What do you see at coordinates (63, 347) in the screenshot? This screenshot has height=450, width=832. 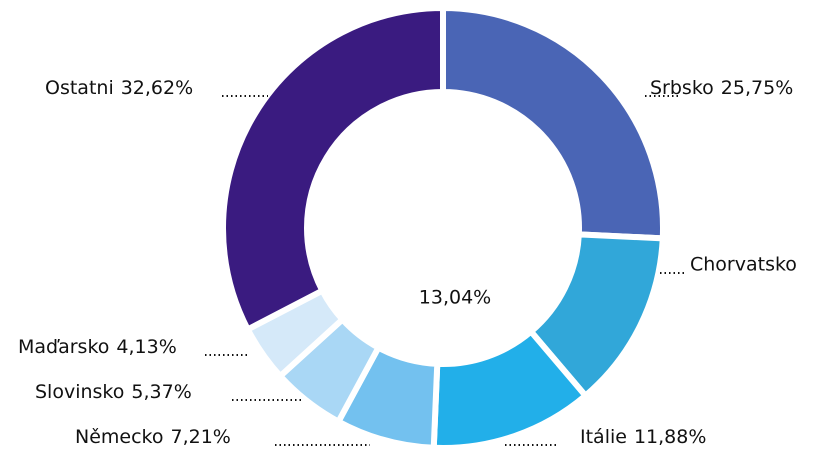 I see `category-label: Maďarsko` at bounding box center [63, 347].